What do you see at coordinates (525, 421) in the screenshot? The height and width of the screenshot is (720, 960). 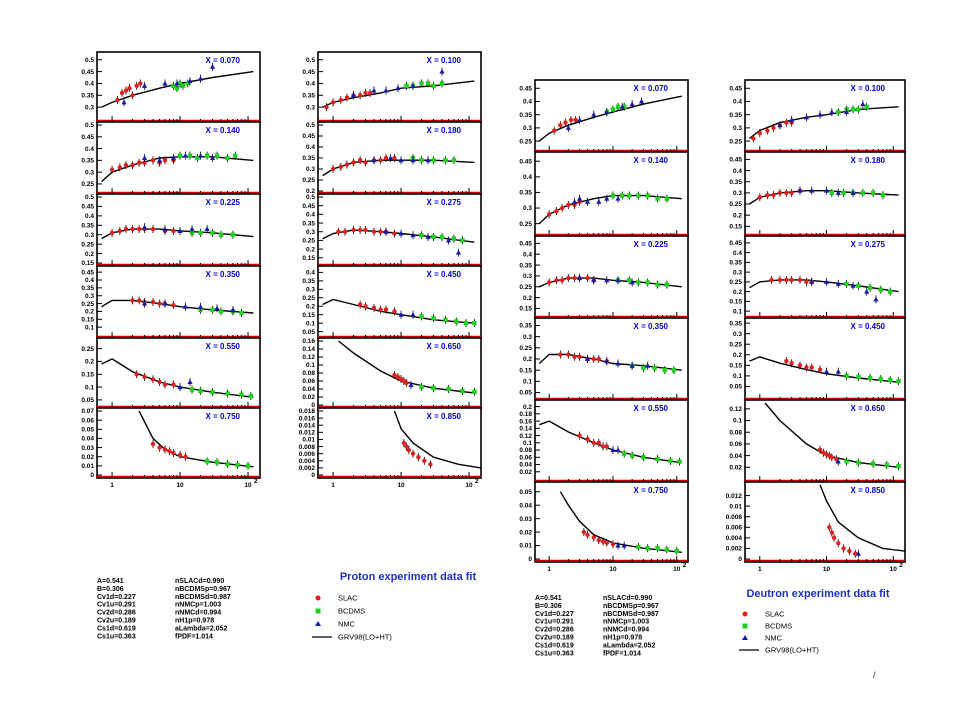 I see `y-tick-label: 0.16` at bounding box center [525, 421].